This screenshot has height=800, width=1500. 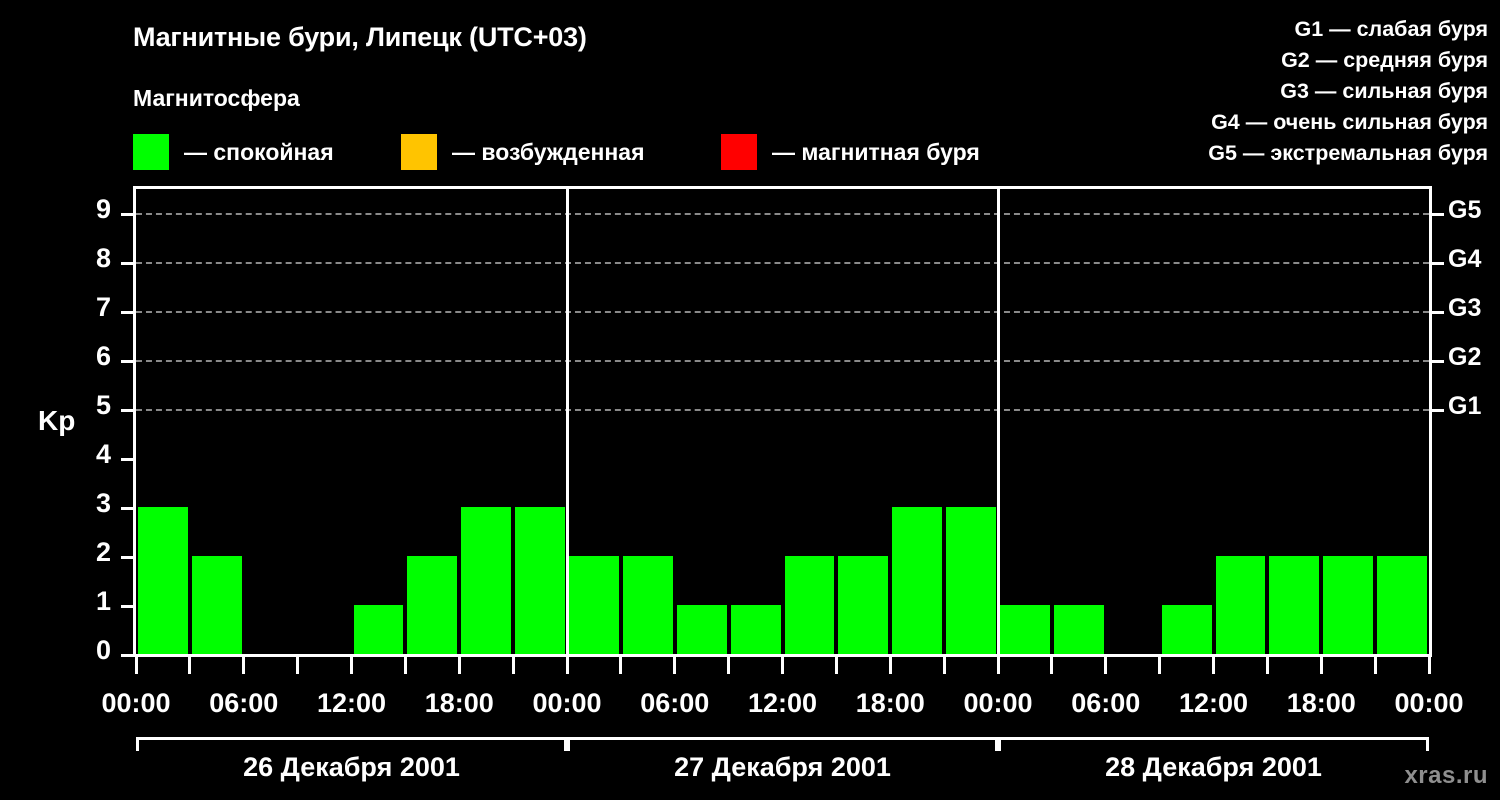 I want to click on legend-label-storm: — магнитная буря, so click(x=876, y=151).